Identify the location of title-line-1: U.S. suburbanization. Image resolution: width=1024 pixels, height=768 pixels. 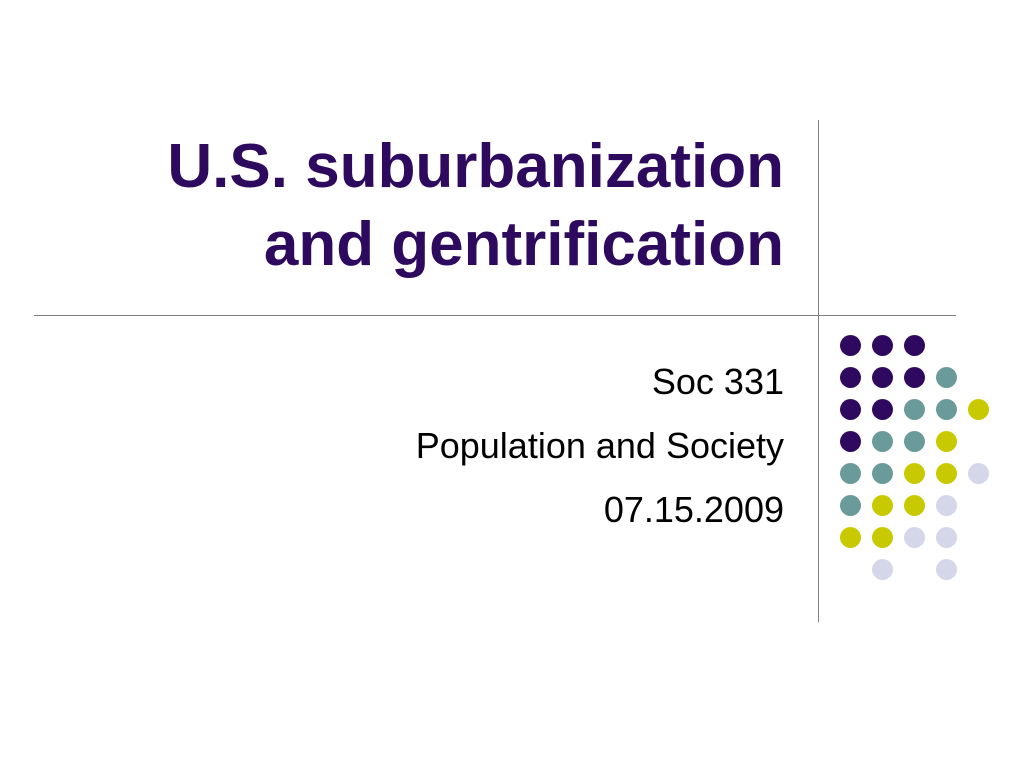
(475, 166).